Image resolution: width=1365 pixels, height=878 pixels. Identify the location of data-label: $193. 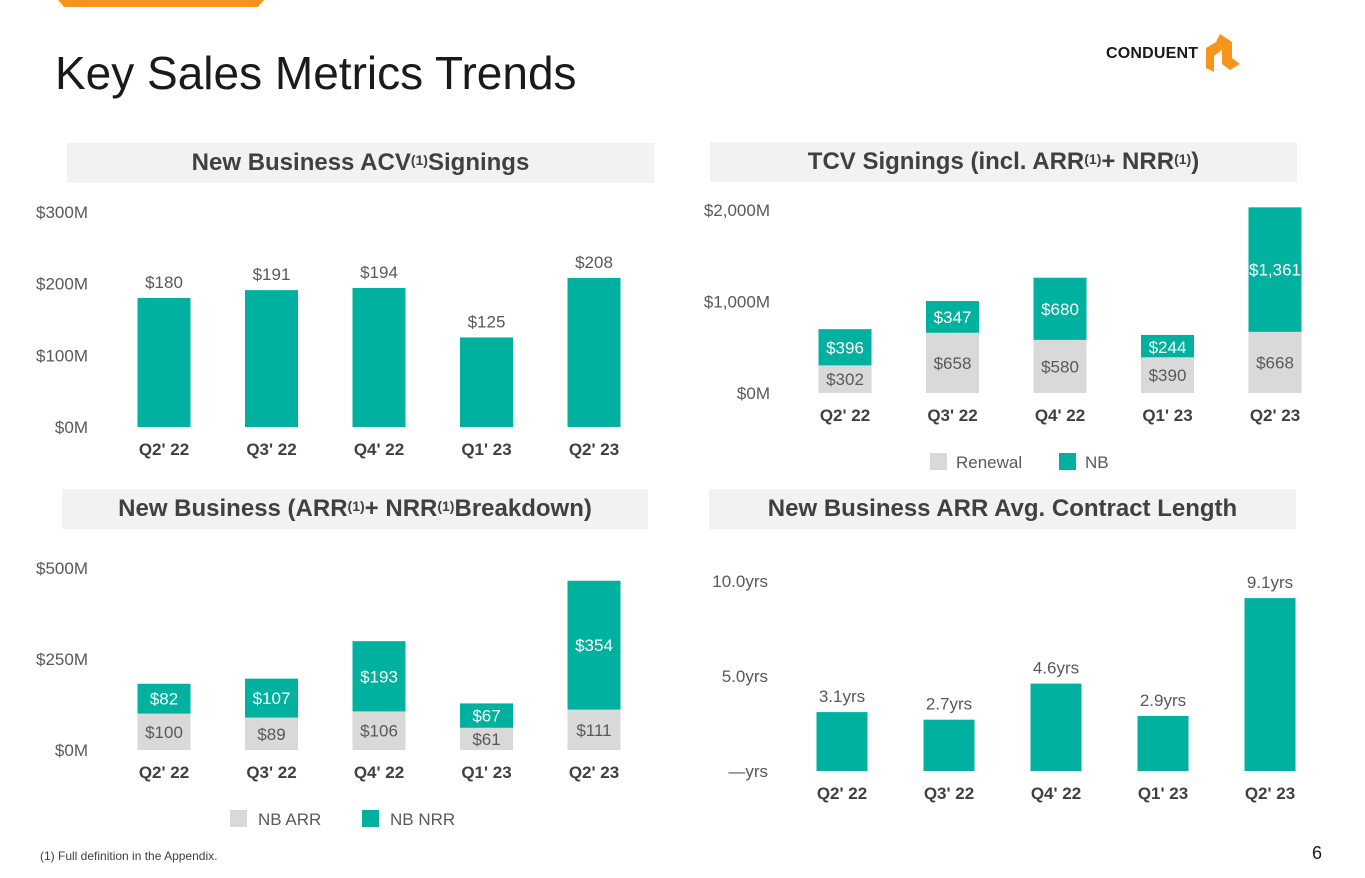
(379, 676).